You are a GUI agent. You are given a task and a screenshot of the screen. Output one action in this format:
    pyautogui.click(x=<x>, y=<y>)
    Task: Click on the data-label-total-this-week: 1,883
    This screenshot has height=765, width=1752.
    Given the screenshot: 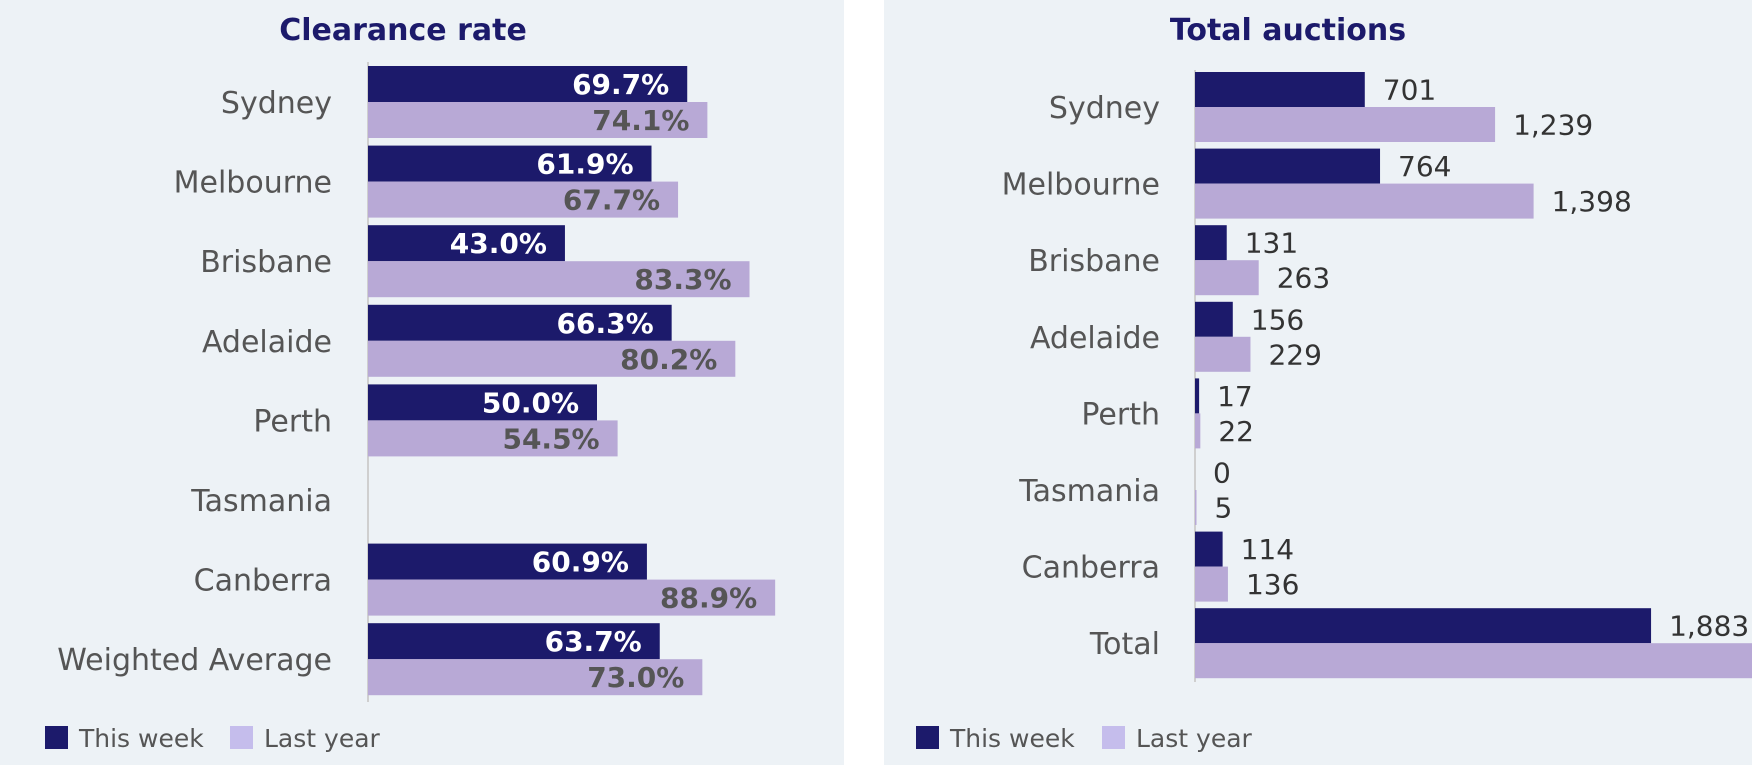 What is the action you would take?
    pyautogui.click(x=1709, y=626)
    